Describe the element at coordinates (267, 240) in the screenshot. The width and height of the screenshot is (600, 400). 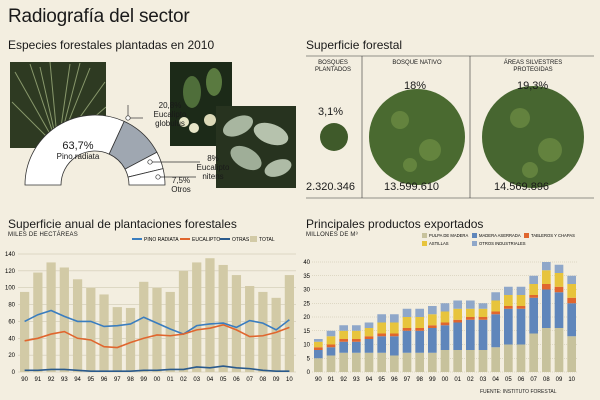
I see `plant-legend-total: TOTAL` at that location.